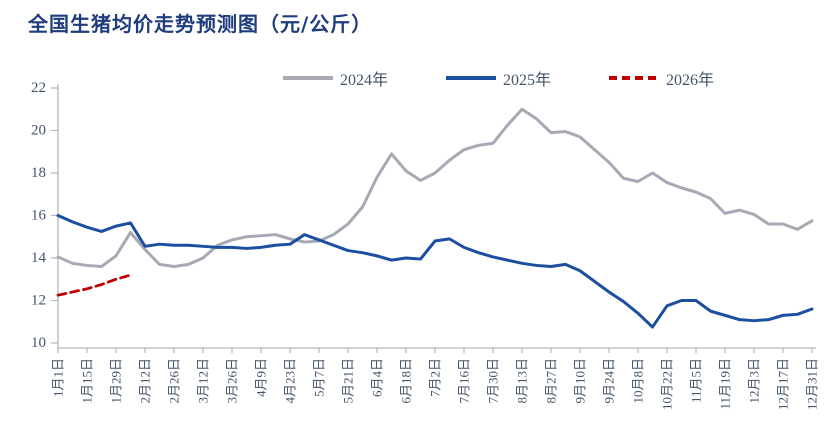  I want to click on x-tick-label: 10月22日, so click(667, 384).